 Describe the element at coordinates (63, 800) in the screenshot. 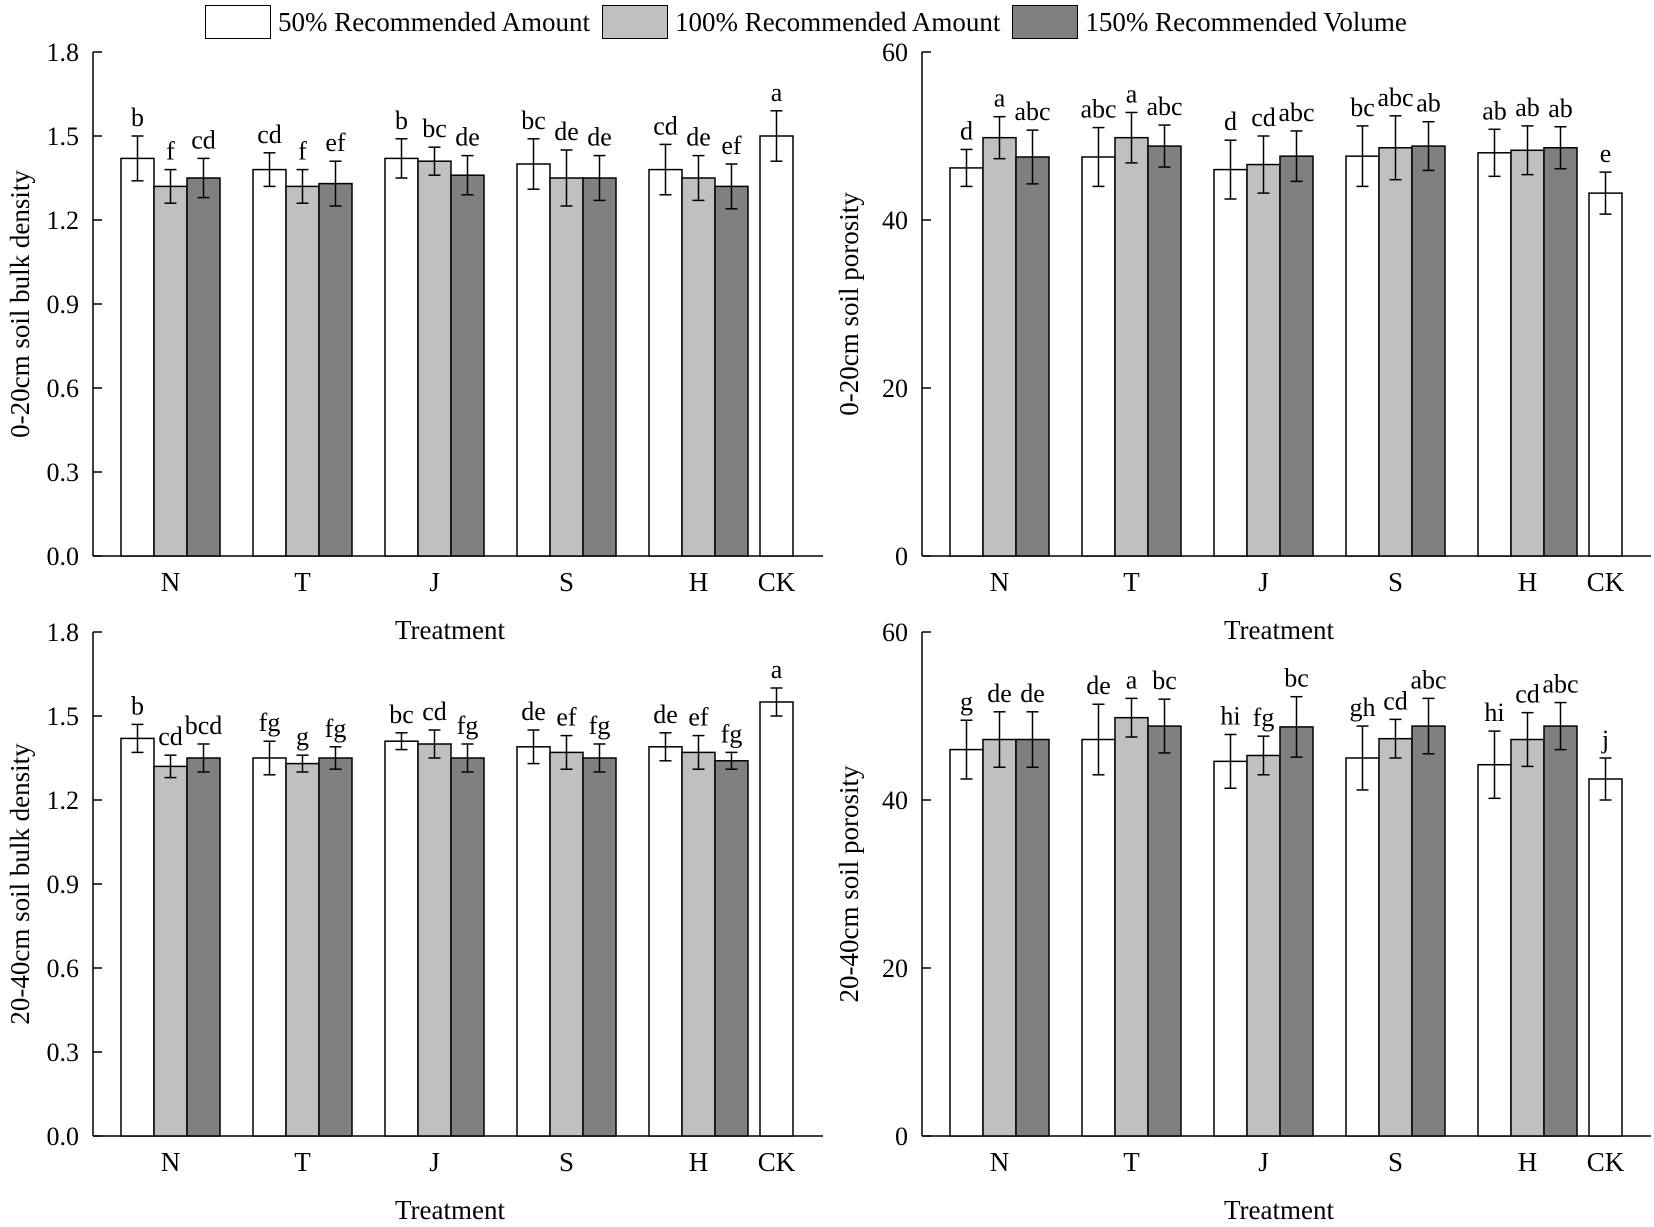

I see `y-tick-label: 1.2` at that location.